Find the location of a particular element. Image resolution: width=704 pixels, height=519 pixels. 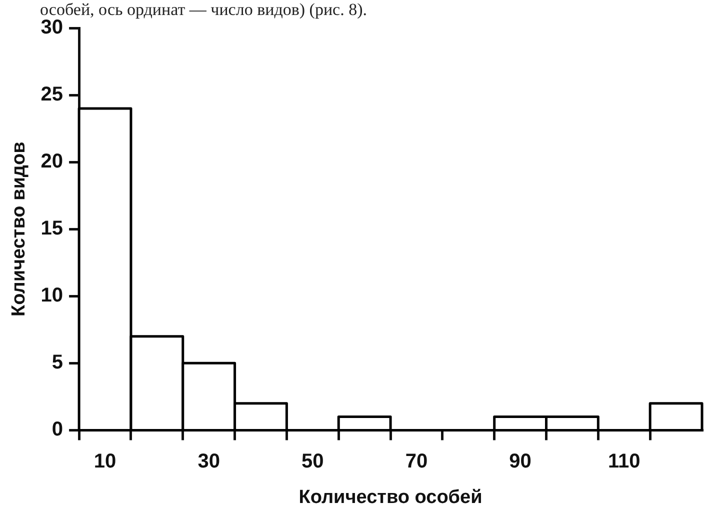

y-tick-label: 0 is located at coordinates (58, 429).